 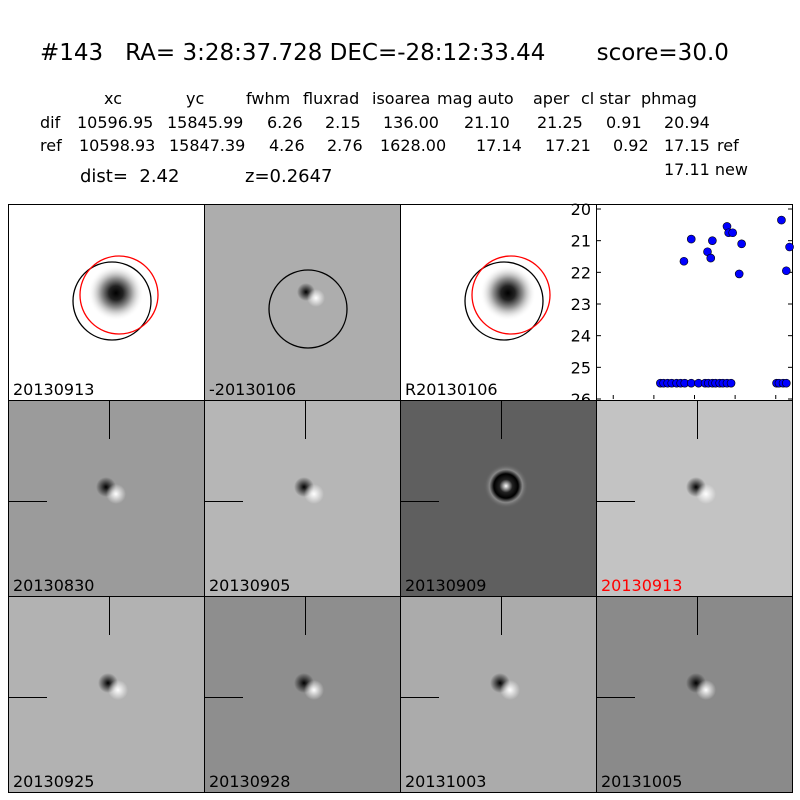 What do you see at coordinates (117, 145) in the screenshot?
I see `ref-xc: 10598.93` at bounding box center [117, 145].